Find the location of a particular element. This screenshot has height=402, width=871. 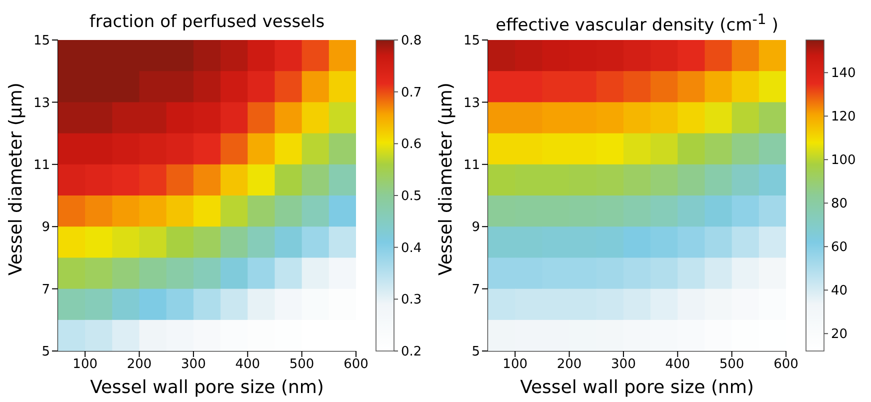

color-bar-label: 100 is located at coordinates (843, 160).